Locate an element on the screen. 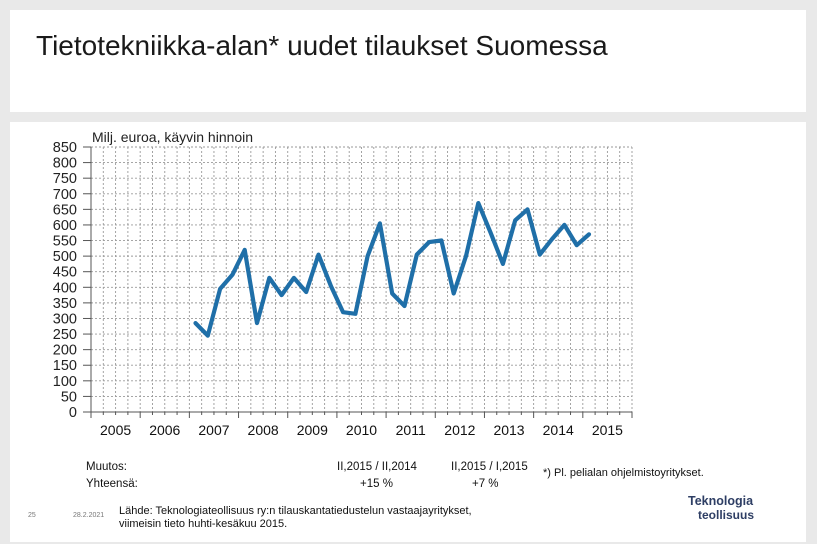 The width and height of the screenshot is (817, 544). x-tick-label: 2014 is located at coordinates (558, 430).